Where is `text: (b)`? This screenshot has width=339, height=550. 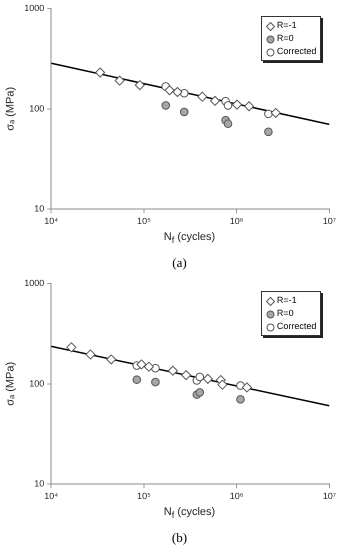
text: (b) is located at coordinates (179, 538).